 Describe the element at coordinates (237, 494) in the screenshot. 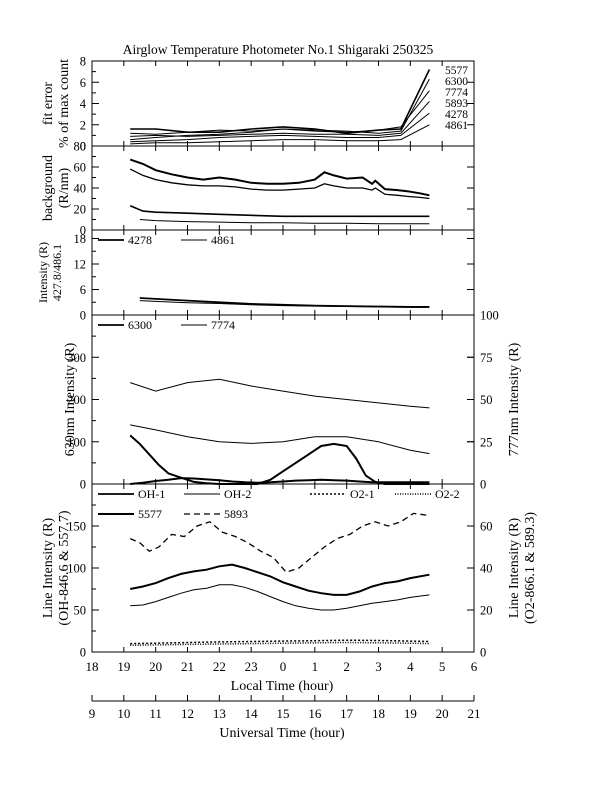

I see `legend-label-oh-o2-1: OH-2` at that location.